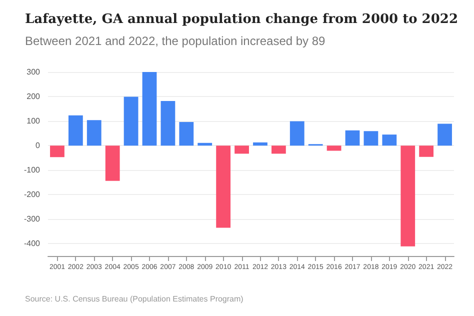 Image resolution: width=474 pixels, height=316 pixels. Describe the element at coordinates (241, 19) in the screenshot. I see `chart-title: Lafayette, GA annual population change from 2000 to 2022` at that location.